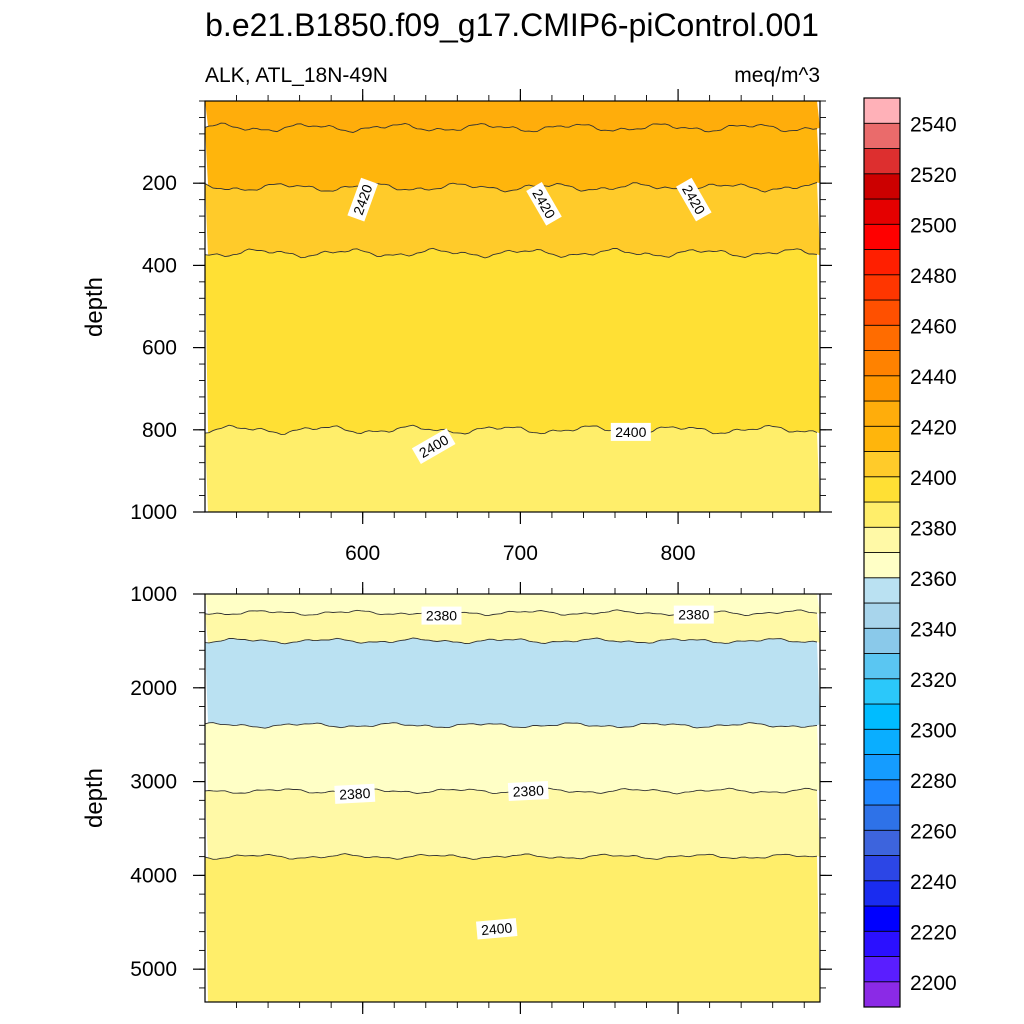  Describe the element at coordinates (933, 528) in the screenshot. I see `colorbar-label: 2380` at that location.